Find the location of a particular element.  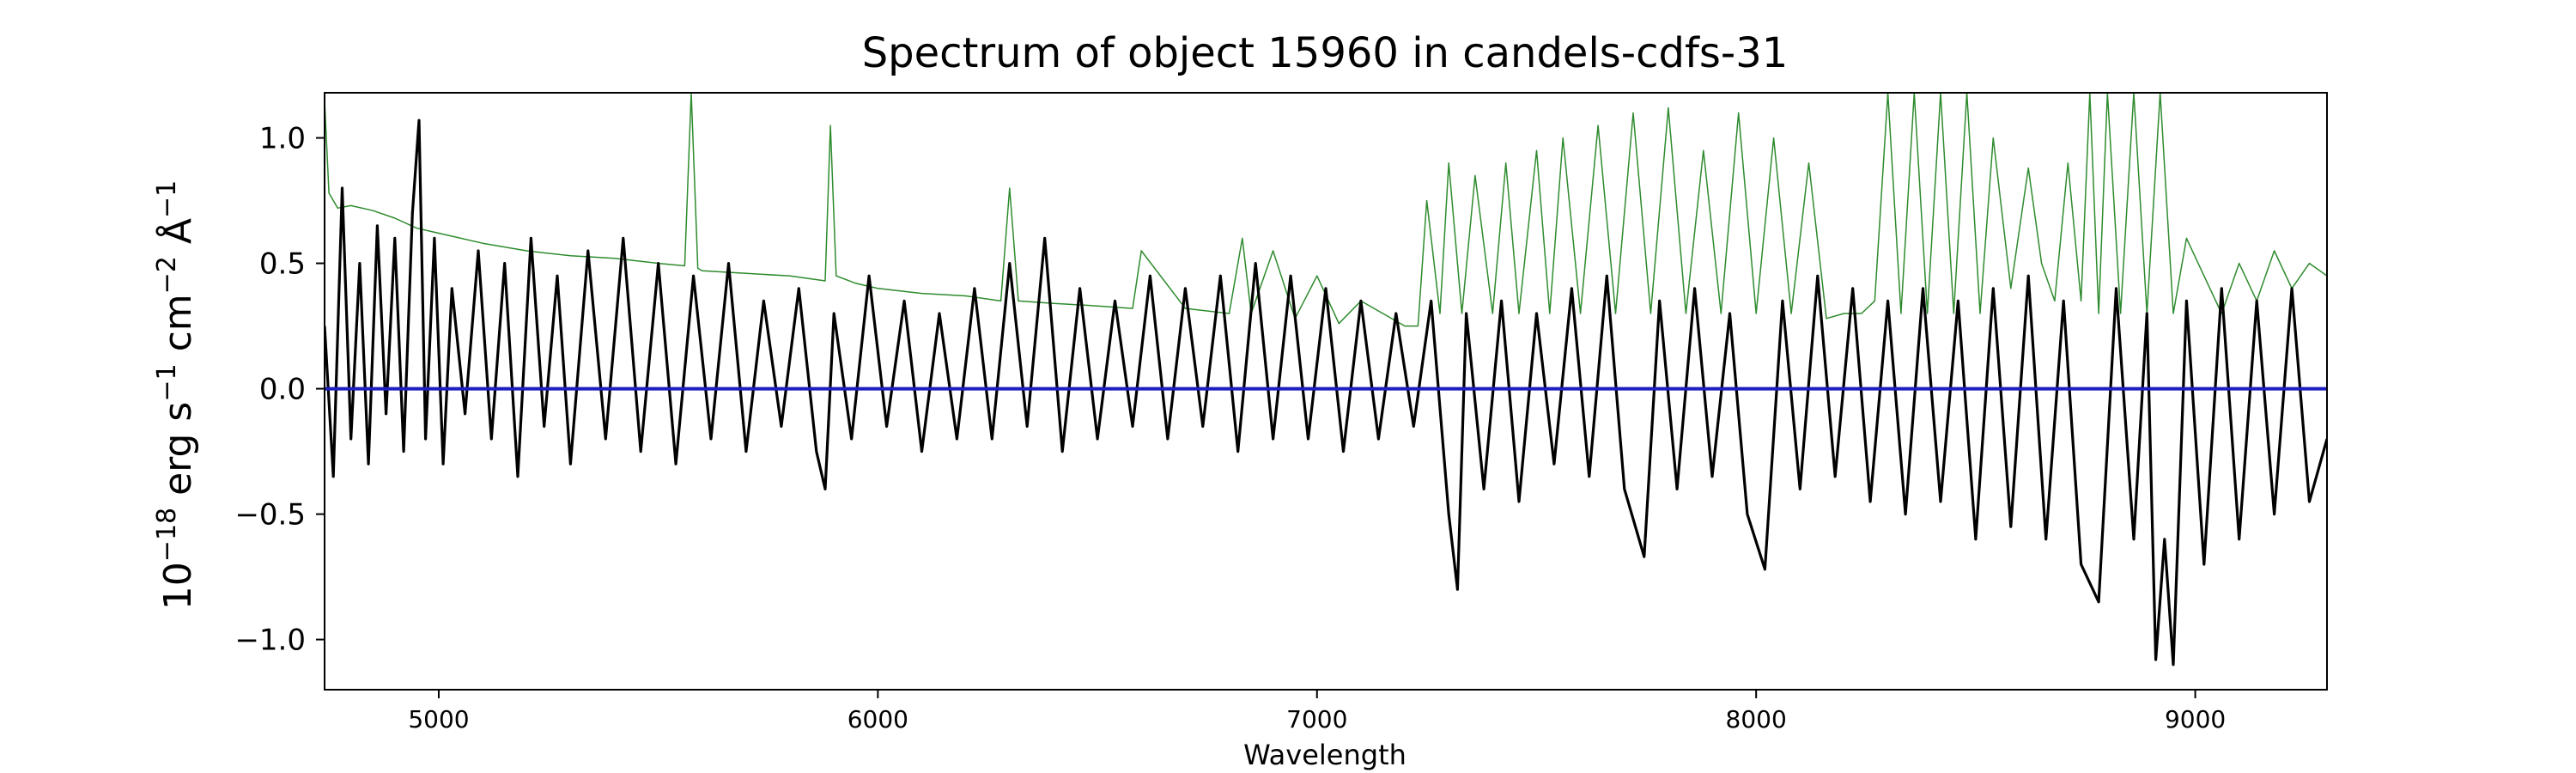

y-axis-label-base: 10 is located at coordinates (178, 586).